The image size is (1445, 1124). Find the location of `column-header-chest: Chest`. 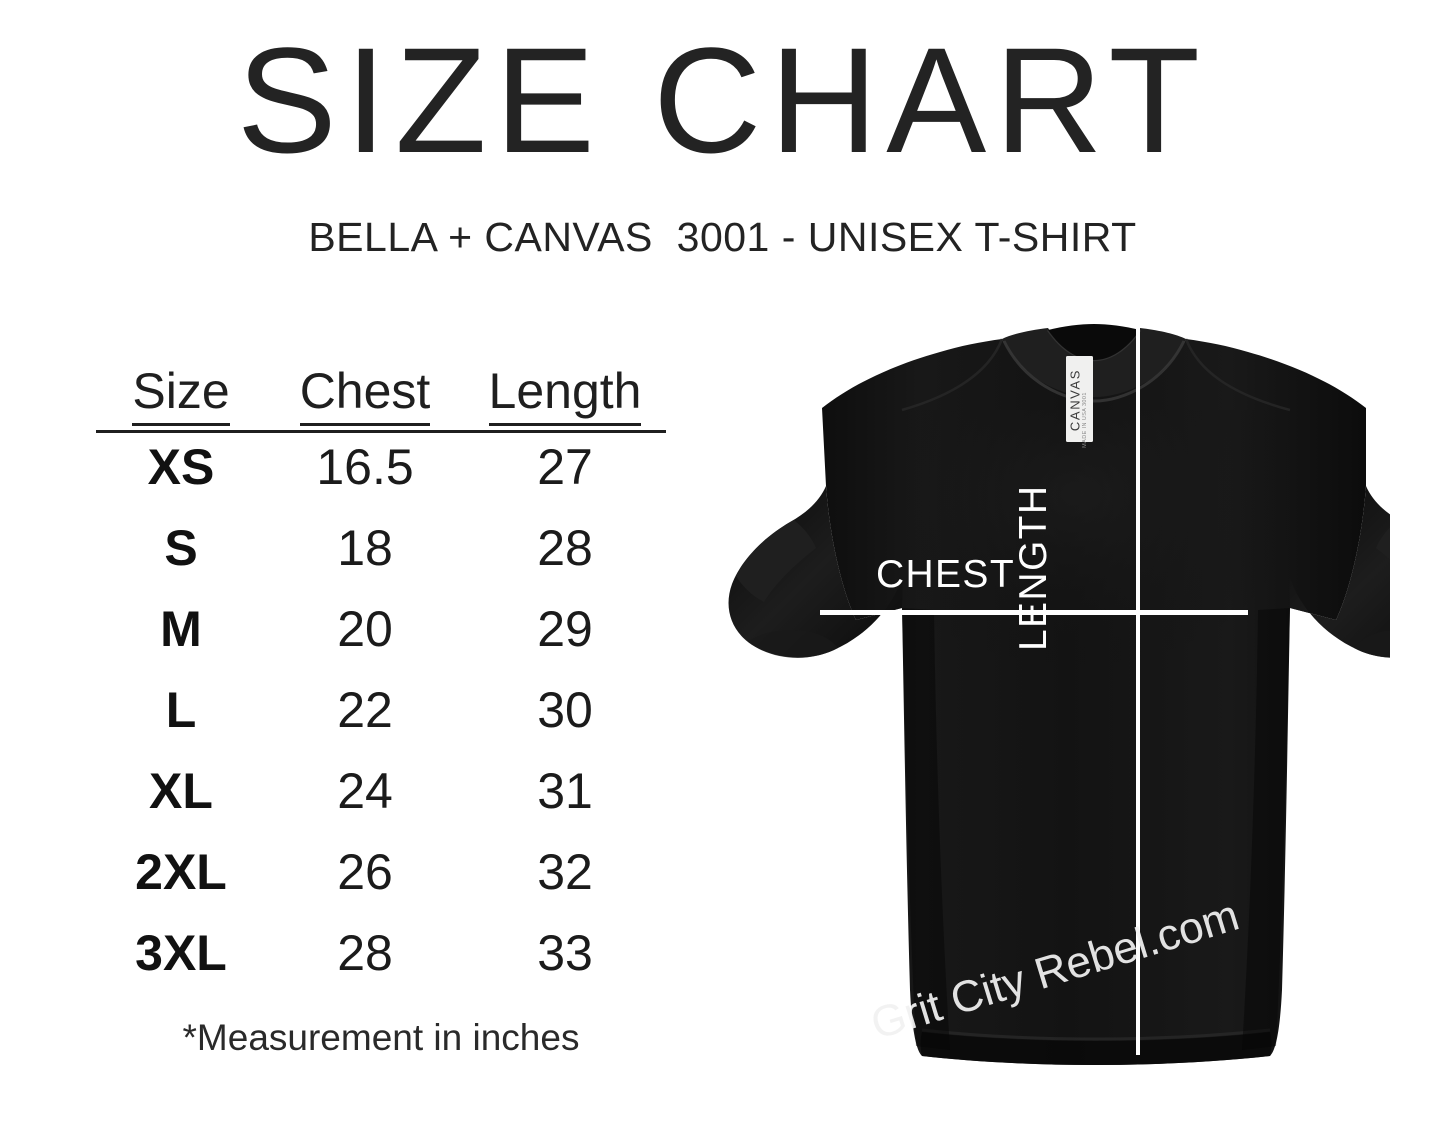

column-header-chest: Chest is located at coordinates (365, 397).